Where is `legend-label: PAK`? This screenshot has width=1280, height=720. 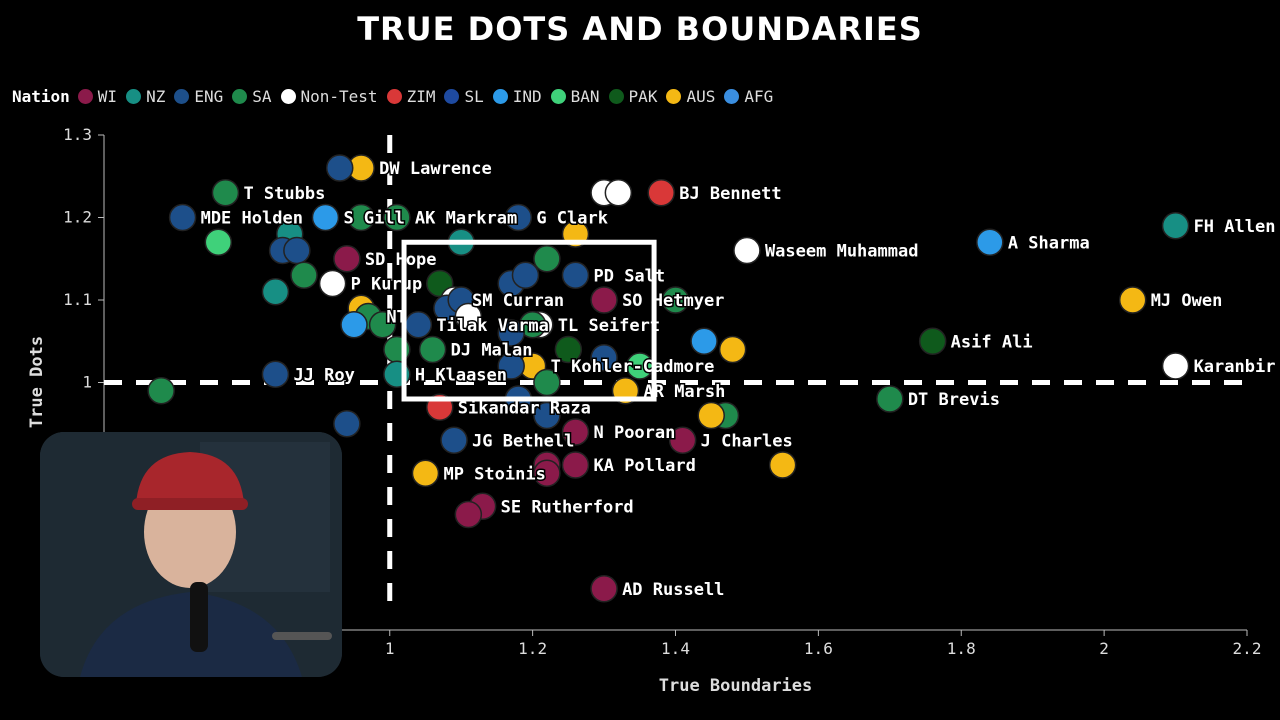 legend-label: PAK is located at coordinates (643, 96).